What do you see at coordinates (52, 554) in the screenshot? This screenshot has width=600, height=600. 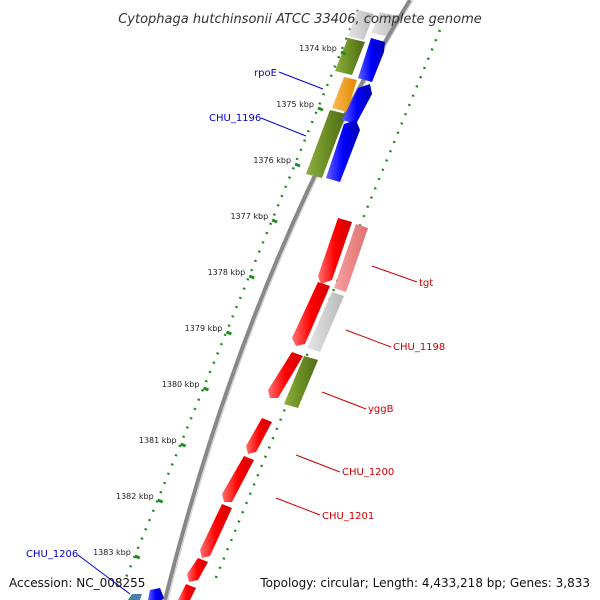 I see `gene-label-chu-1206: CHU_1206` at bounding box center [52, 554].